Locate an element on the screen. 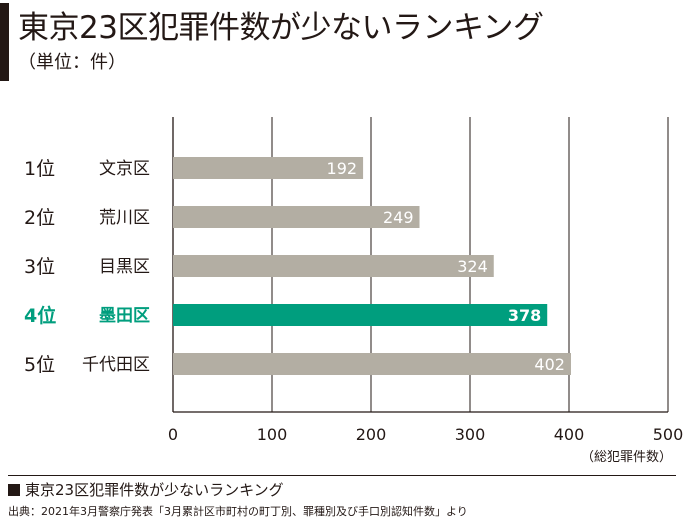 This screenshot has width=684, height=523. bar-value-label: 324 is located at coordinates (472, 266).